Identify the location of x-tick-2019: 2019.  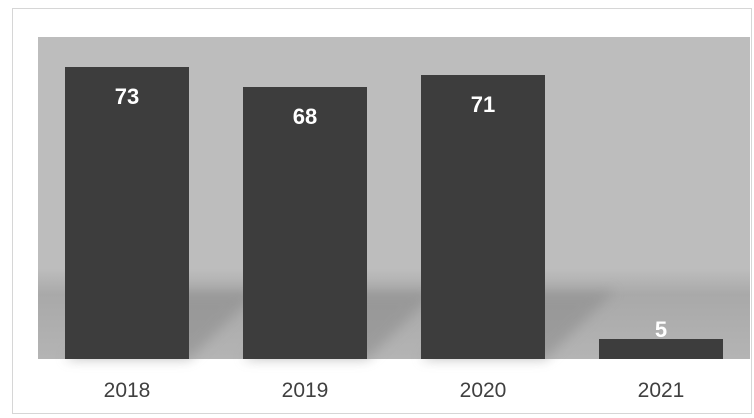
(305, 390).